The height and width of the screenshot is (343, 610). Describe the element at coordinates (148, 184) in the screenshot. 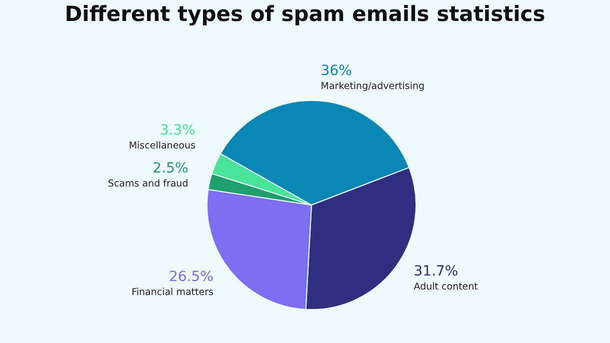

I see `slice-label: Scams and fraud` at that location.